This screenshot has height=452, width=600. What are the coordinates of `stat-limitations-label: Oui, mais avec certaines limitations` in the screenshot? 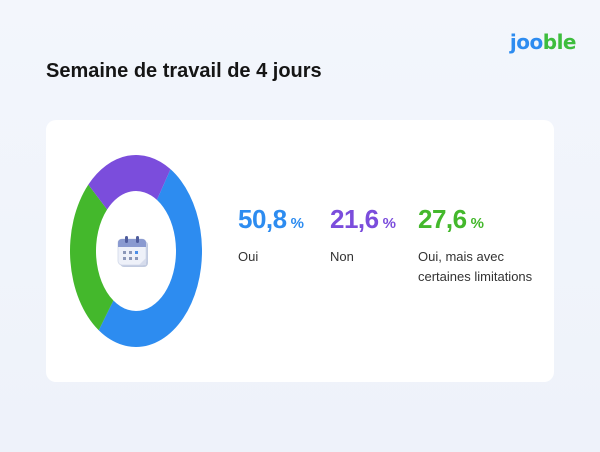 It's located at (475, 266).